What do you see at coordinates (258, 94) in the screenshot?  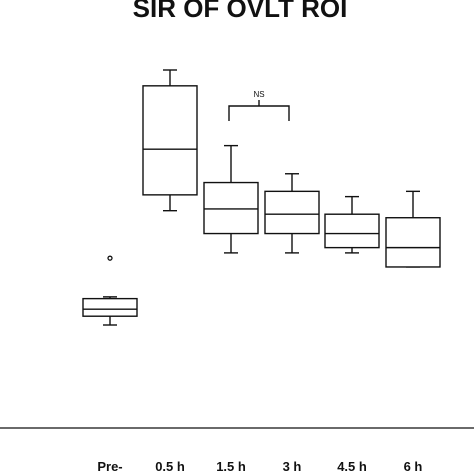 I see `significance-label: NS` at bounding box center [258, 94].